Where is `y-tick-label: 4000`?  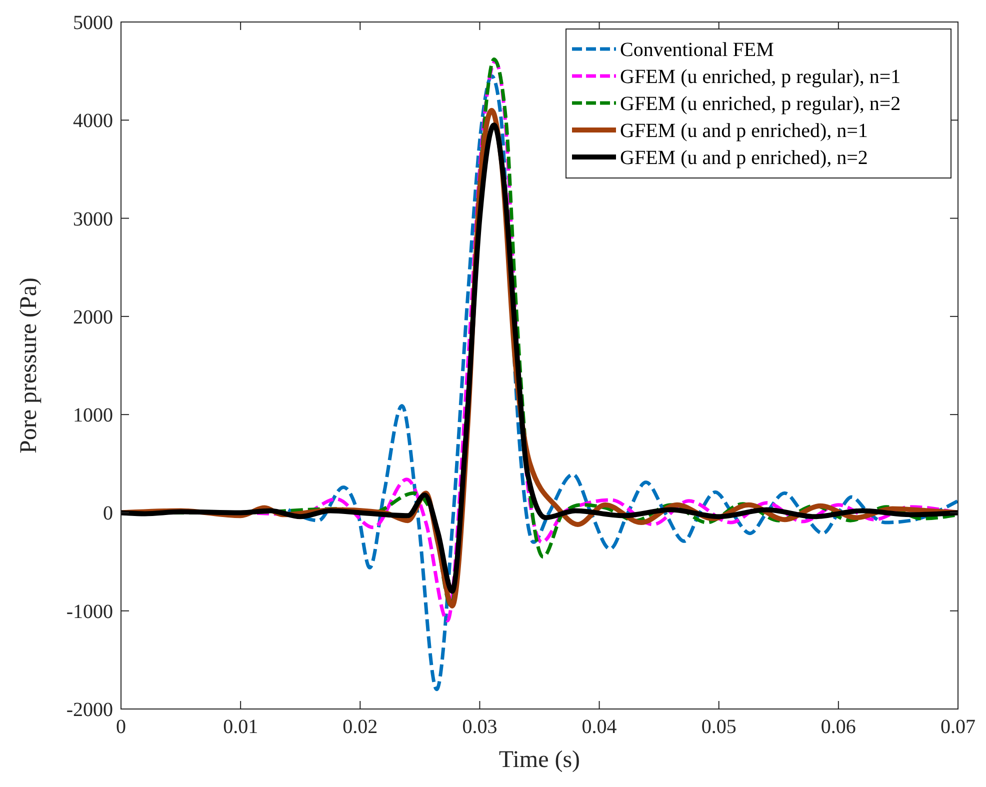
y-tick-label: 4000 is located at coordinates (93, 121).